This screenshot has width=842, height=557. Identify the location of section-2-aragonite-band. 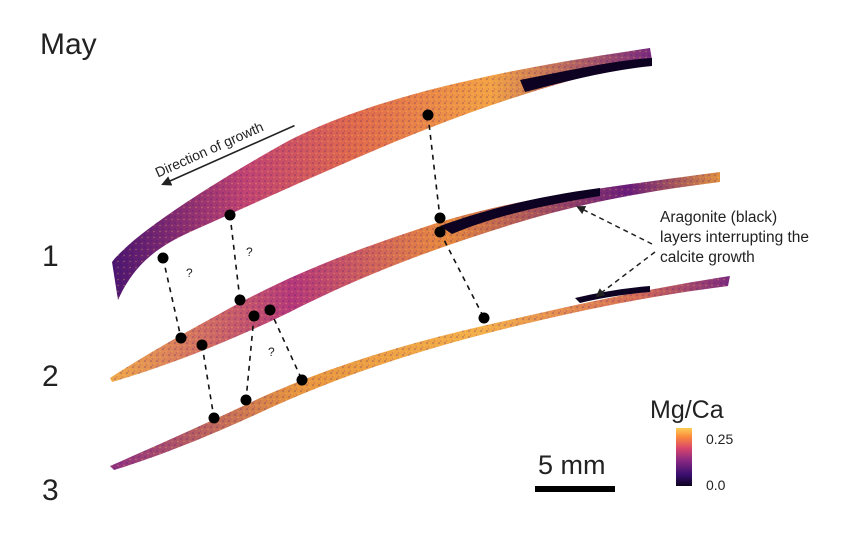
(520, 211).